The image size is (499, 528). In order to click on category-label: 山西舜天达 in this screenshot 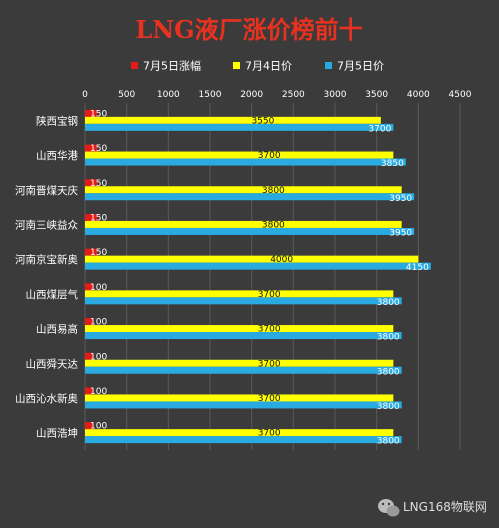, I will do `click(52, 363)`.